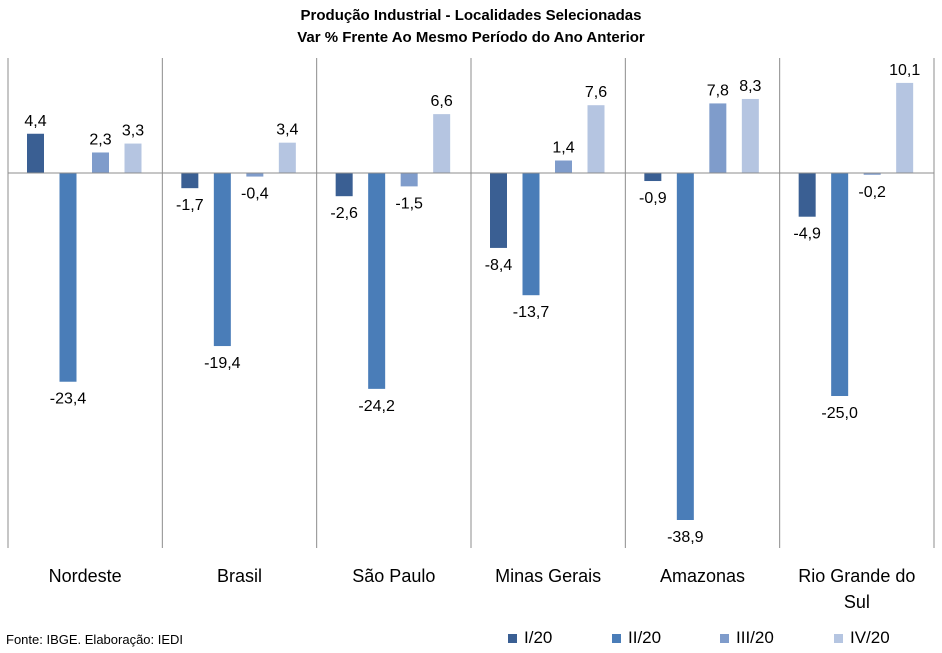 The width and height of the screenshot is (942, 653). I want to click on legend-label: I/20, so click(538, 637).